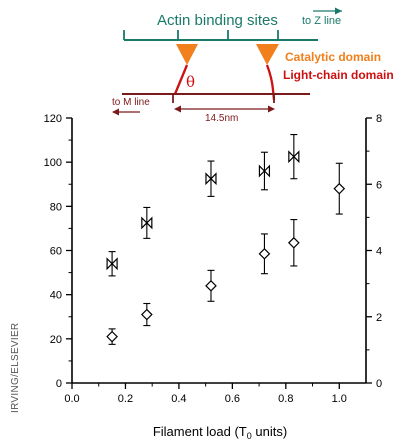 Image resolution: width=414 pixels, height=443 pixels. Describe the element at coordinates (181, 79) in the screenshot. I see `light-chain-domain-left` at that location.